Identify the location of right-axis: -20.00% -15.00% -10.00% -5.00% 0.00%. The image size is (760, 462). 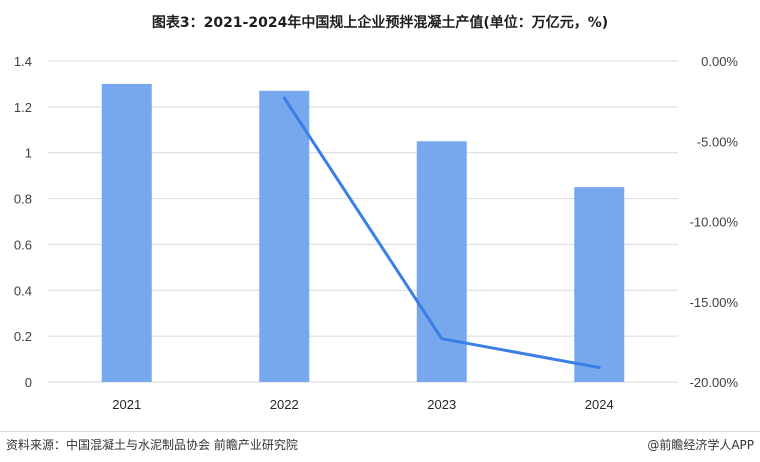
(714, 222).